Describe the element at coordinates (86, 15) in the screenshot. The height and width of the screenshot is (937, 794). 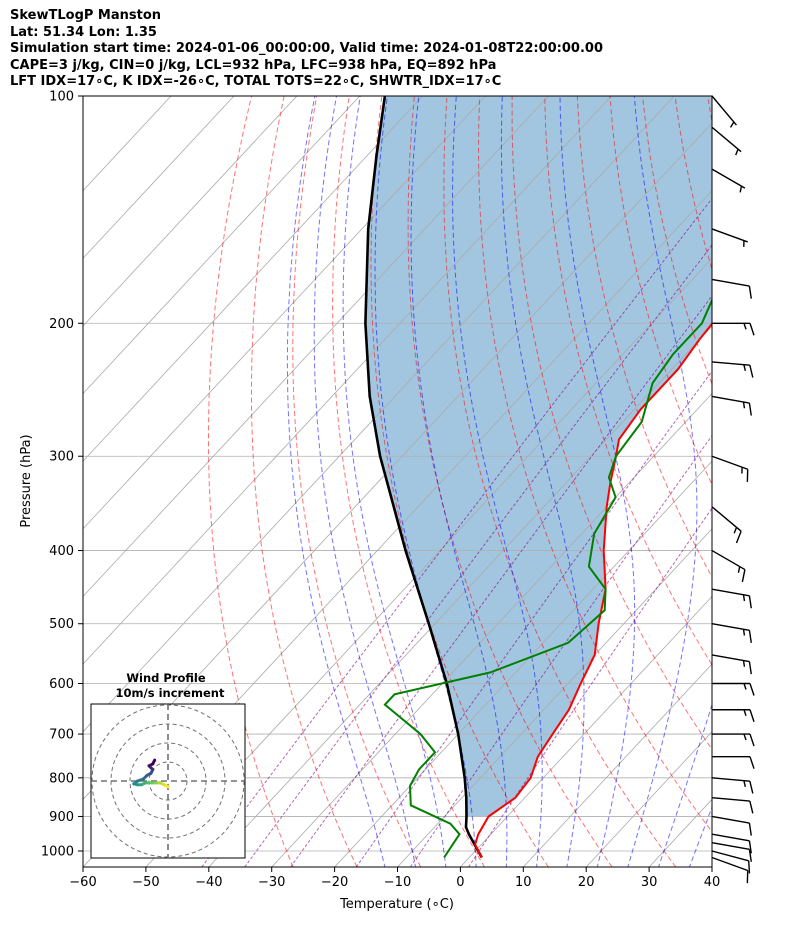
I see `station-title: SkewTLogP Manston` at that location.